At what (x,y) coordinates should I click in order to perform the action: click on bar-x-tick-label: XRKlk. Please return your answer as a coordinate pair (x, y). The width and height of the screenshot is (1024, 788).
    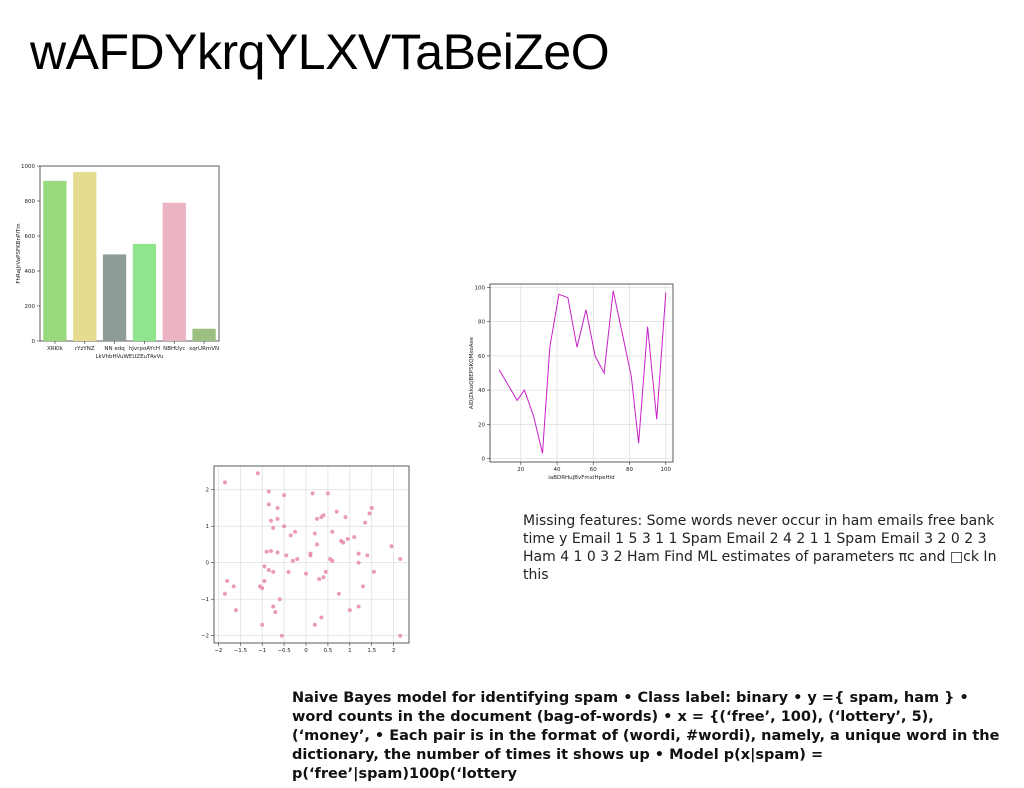
    Looking at the image, I should click on (55, 349).